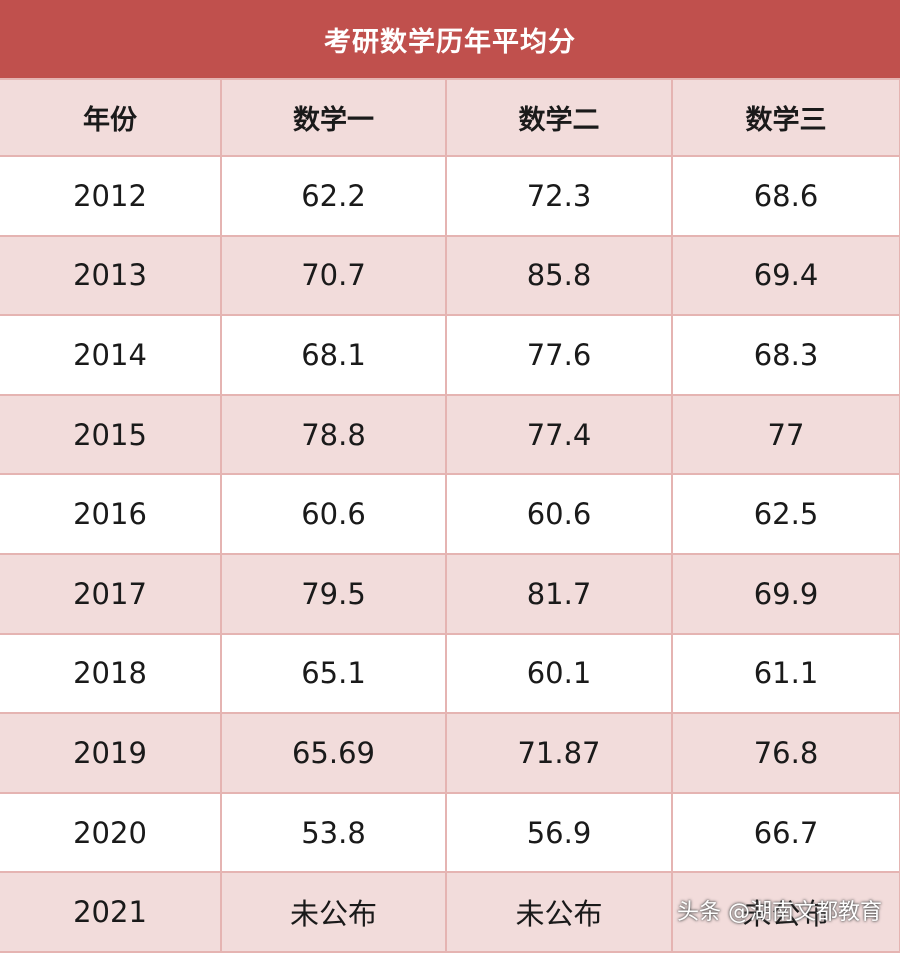  What do you see at coordinates (111, 912) in the screenshot?
I see `cell-year: 2021` at bounding box center [111, 912].